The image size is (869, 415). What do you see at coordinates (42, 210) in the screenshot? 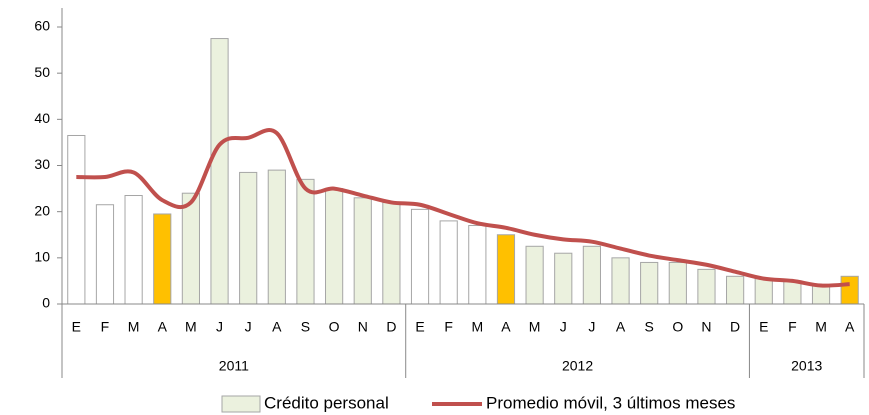
I see `y-tick-label: 20` at bounding box center [42, 210].